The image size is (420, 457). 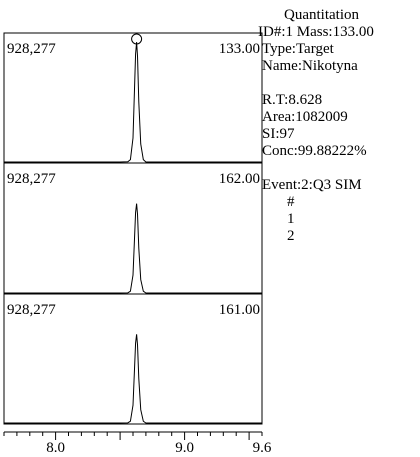 What do you see at coordinates (239, 179) in the screenshot?
I see `panel-mass-label: 162.00` at bounding box center [239, 179].